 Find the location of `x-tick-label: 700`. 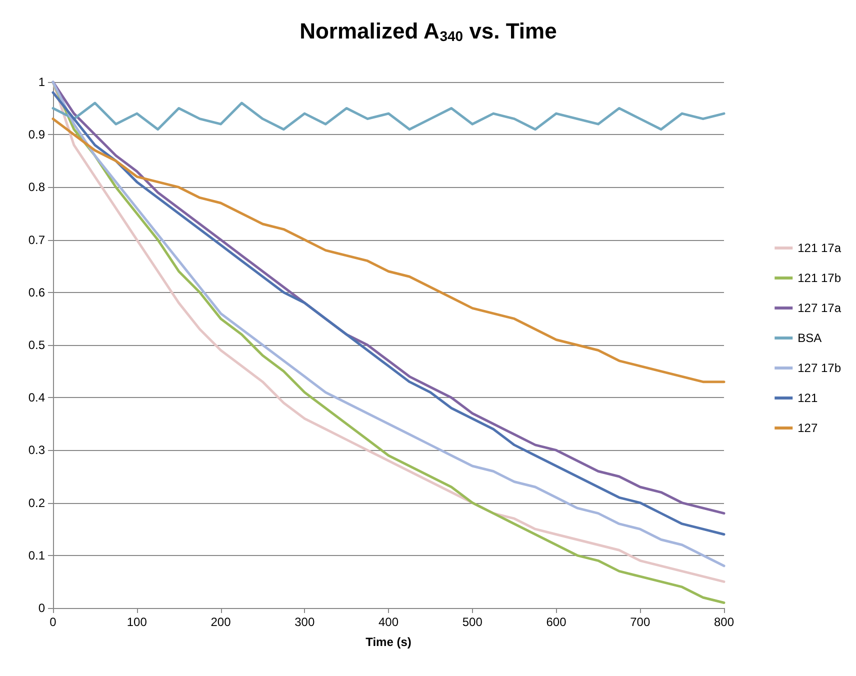

x-tick-label: 700 is located at coordinates (640, 622).